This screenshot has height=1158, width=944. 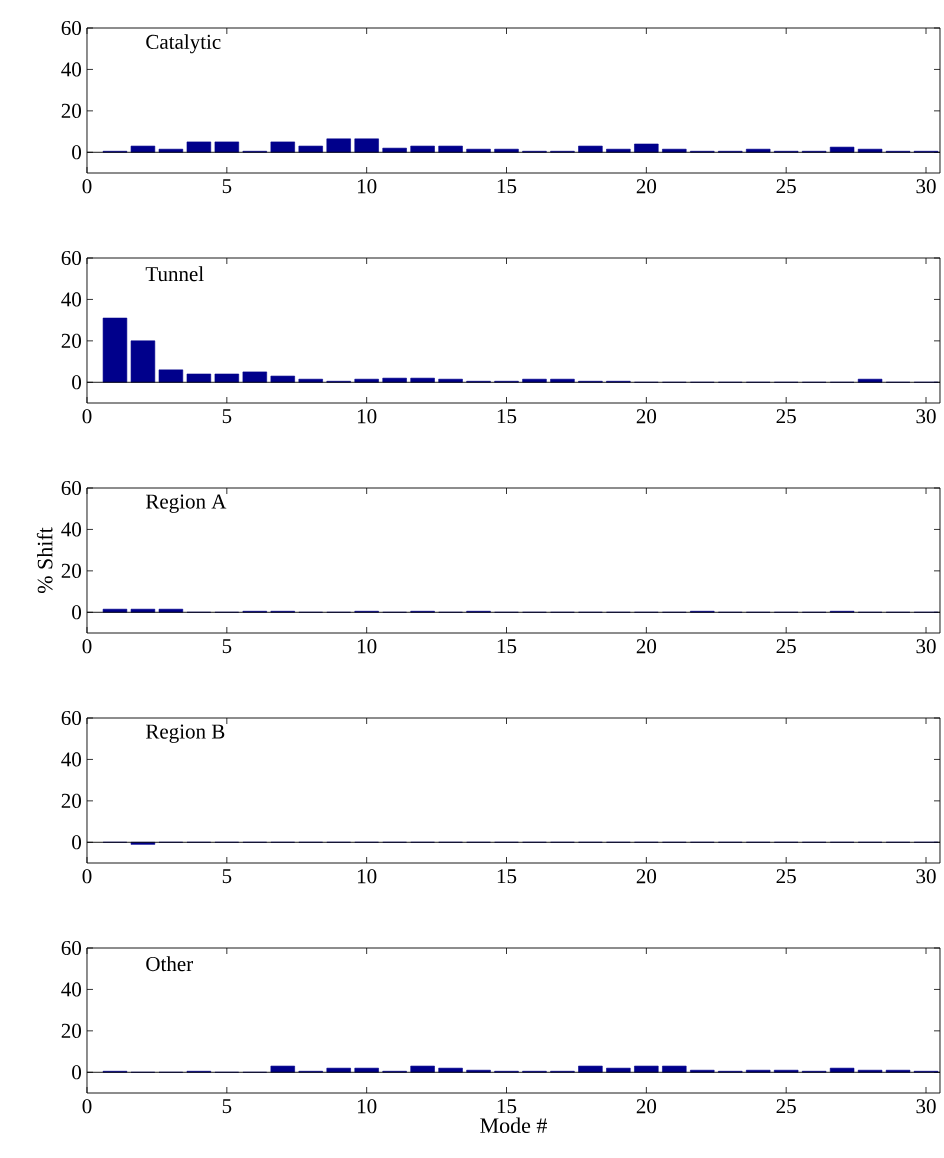 I want to click on chart-title: Region B, so click(x=185, y=733).